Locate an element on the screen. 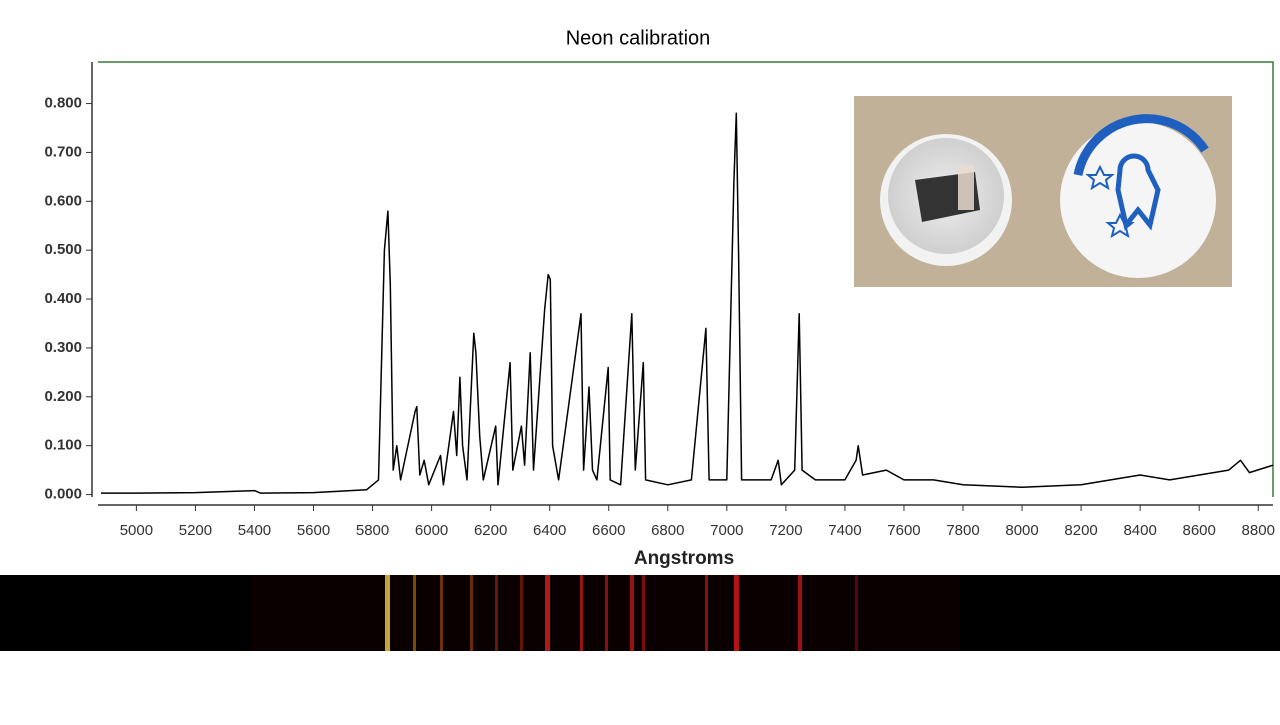 Image resolution: width=1280 pixels, height=725 pixels. x-tick-label: 6400 is located at coordinates (549, 530).